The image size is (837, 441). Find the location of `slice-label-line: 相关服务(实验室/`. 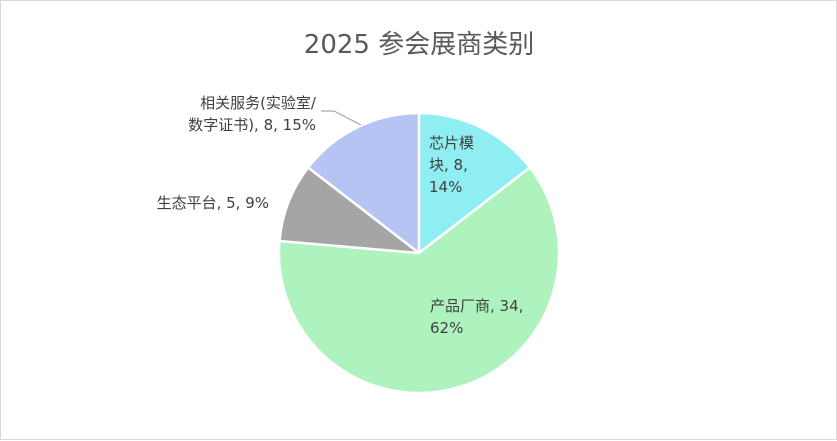

slice-label-line: 相关服务(实验室/ is located at coordinates (258, 103).